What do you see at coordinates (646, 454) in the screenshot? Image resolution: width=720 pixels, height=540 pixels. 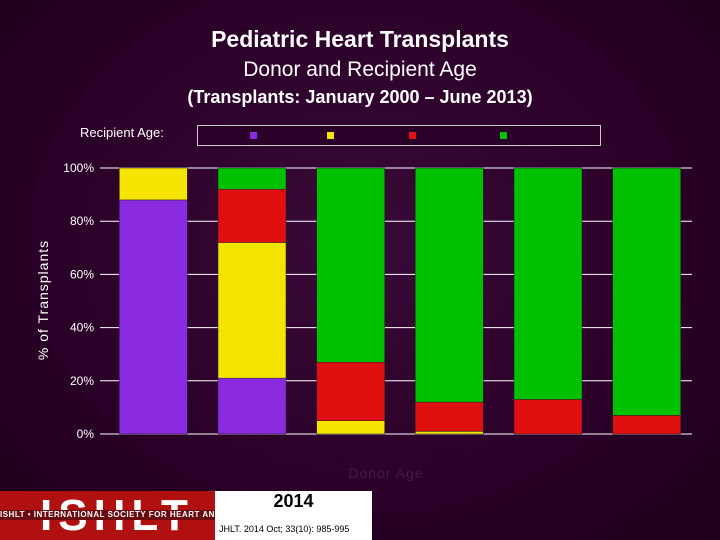 I see `x-tick-label: 50-66` at bounding box center [646, 454].